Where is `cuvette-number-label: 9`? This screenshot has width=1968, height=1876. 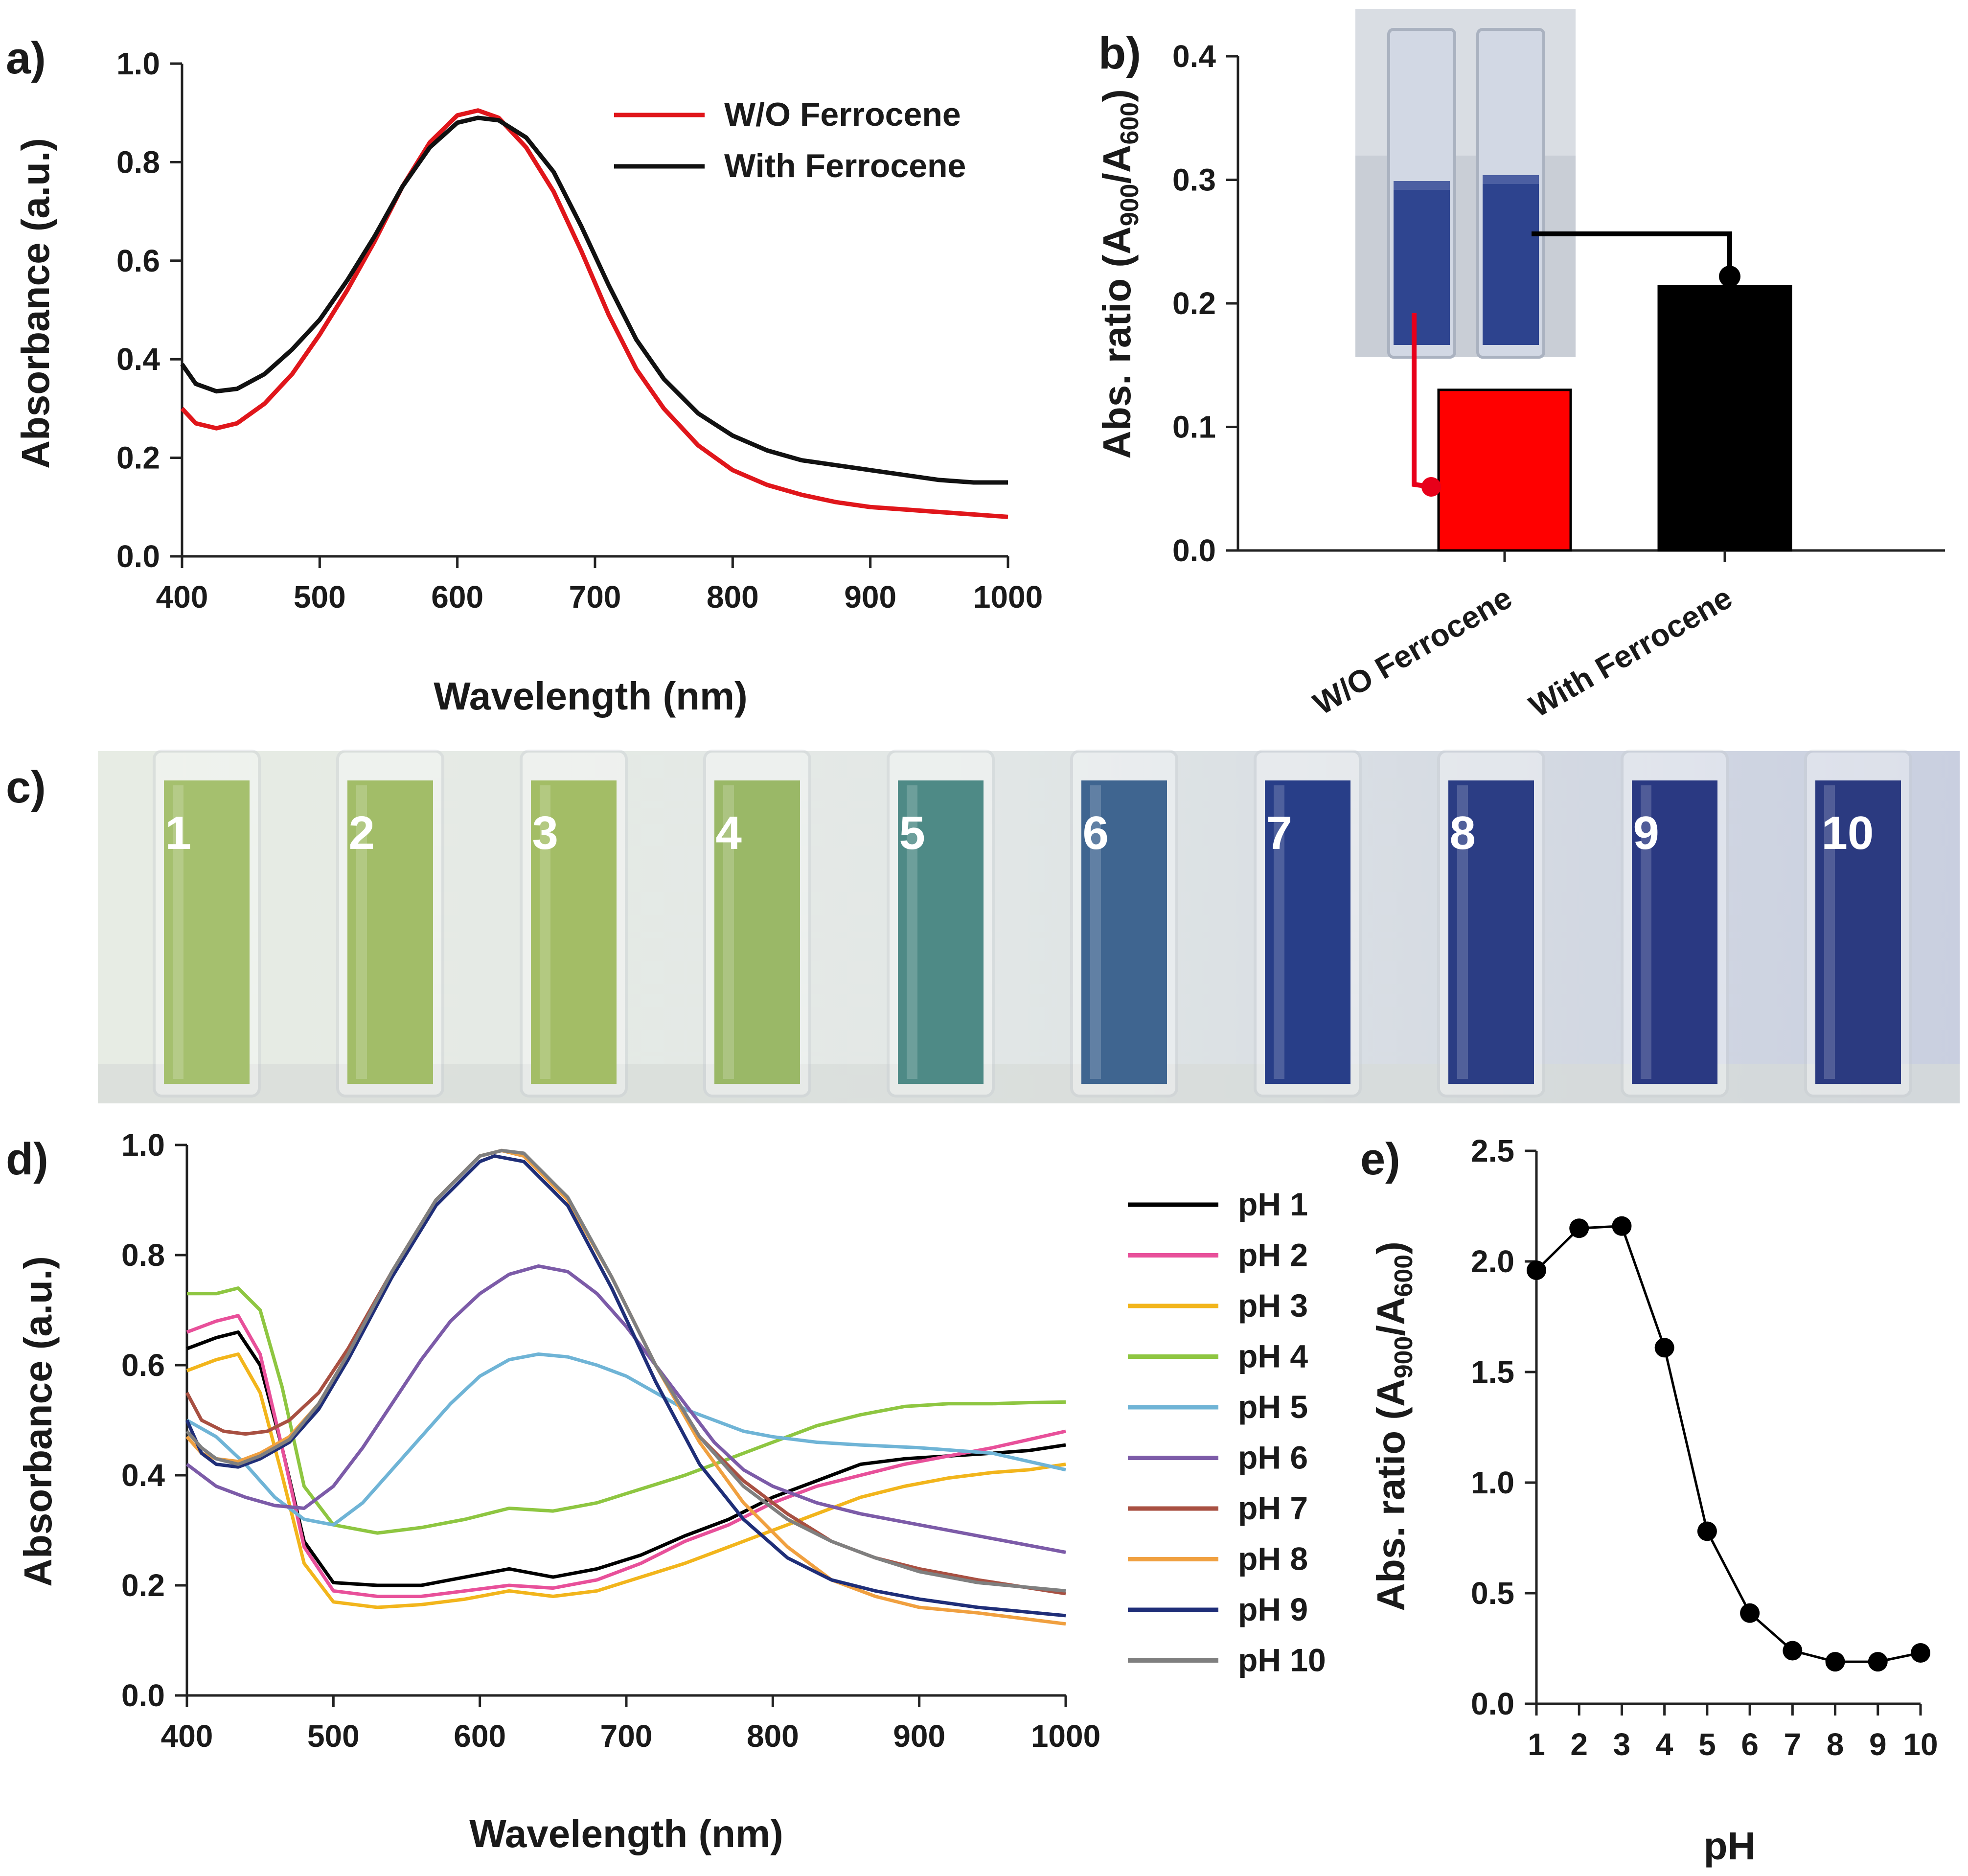
cuvette-number-label: 9 is located at coordinates (1646, 833).